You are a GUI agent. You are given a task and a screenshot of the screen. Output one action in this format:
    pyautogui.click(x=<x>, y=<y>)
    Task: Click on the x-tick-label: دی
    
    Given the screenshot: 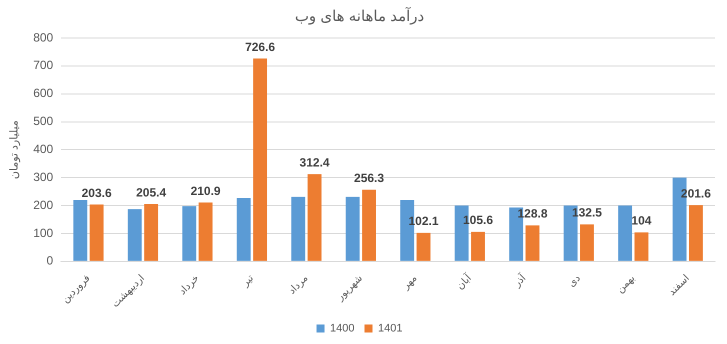 What is the action you would take?
    pyautogui.click(x=574, y=281)
    